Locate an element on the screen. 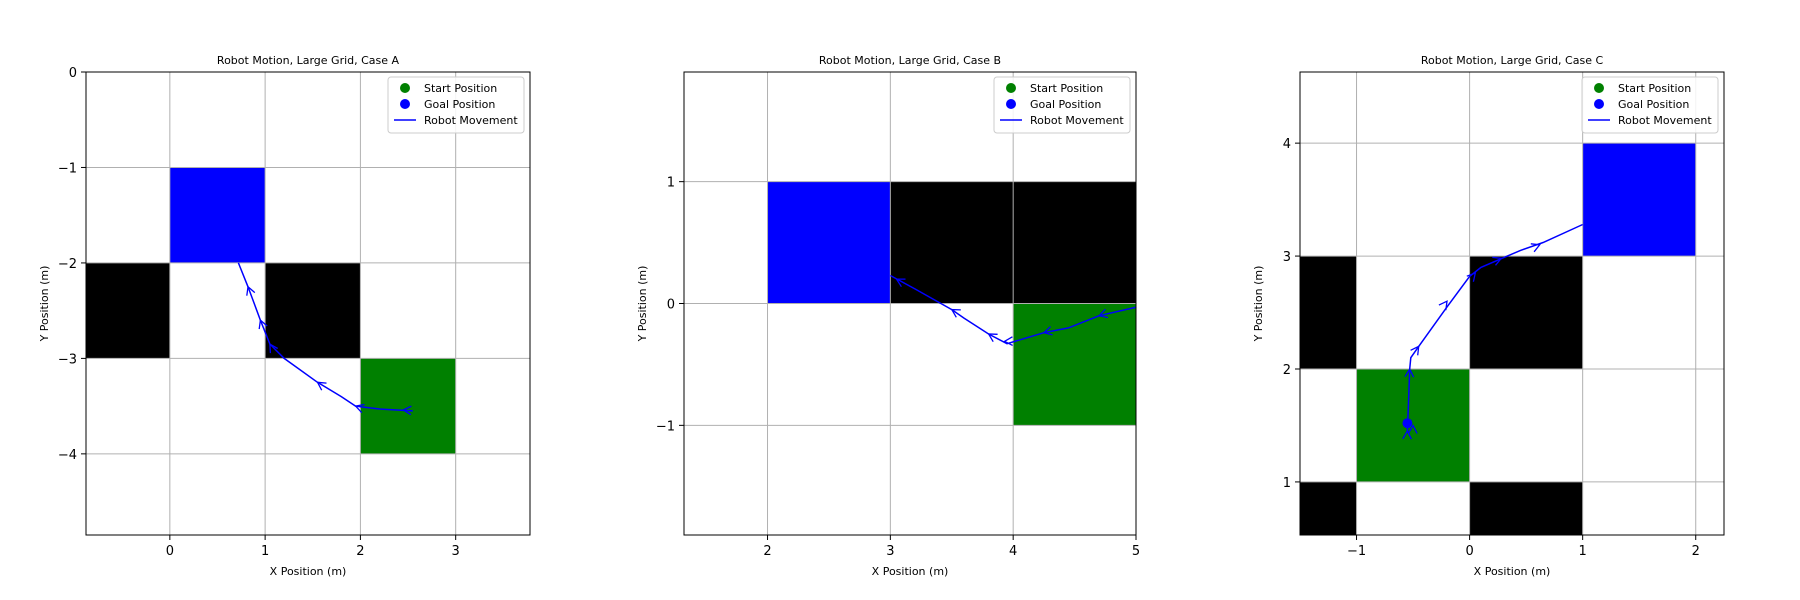 This screenshot has width=1800, height=600. y-tick-label: 2 is located at coordinates (1287, 370).